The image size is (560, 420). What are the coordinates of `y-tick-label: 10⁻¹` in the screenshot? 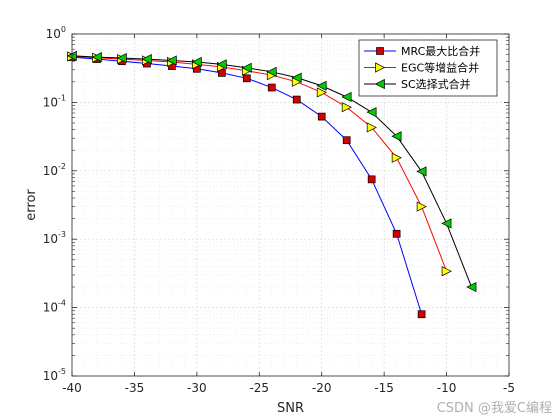 It's located at (54, 101).